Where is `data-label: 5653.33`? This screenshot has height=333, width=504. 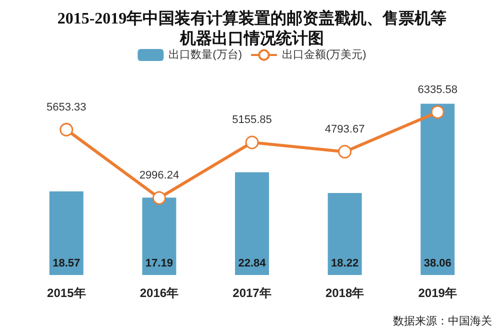 data-label: 5653.33 is located at coordinates (66, 107).